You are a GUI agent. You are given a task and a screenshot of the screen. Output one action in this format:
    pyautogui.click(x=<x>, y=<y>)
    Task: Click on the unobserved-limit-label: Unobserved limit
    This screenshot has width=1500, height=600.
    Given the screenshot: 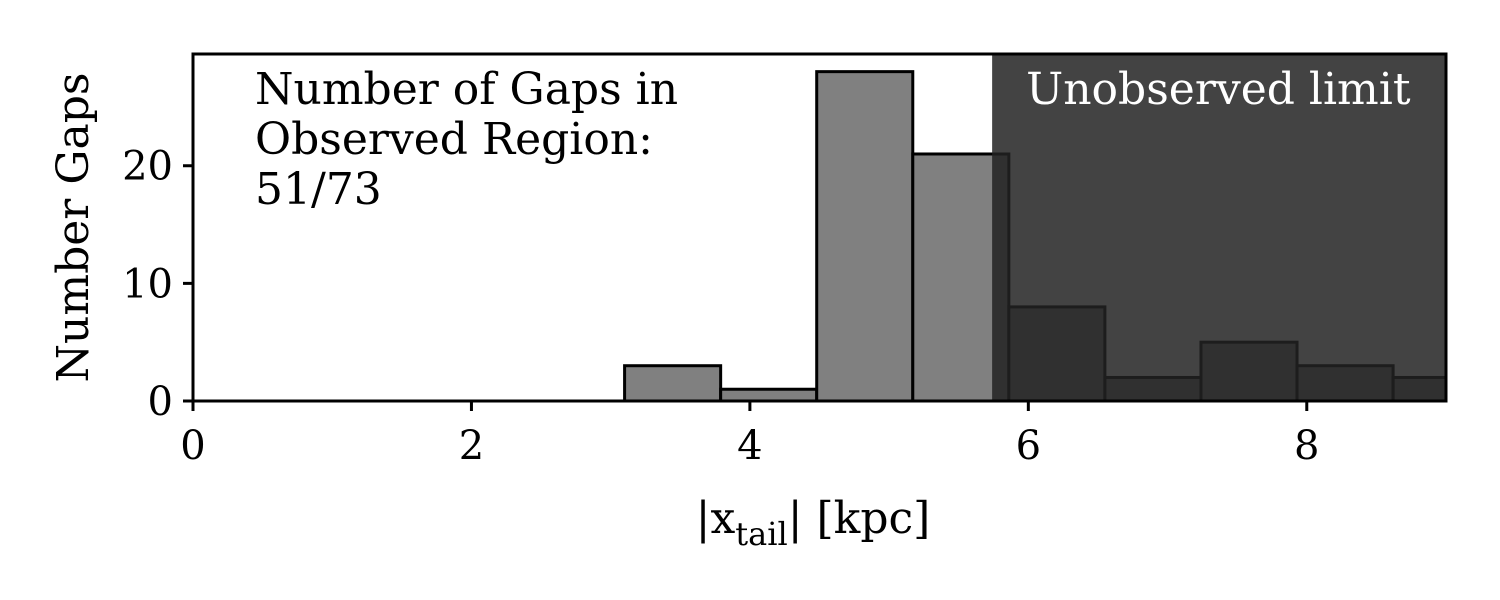 What is the action you would take?
    pyautogui.click(x=1218, y=89)
    